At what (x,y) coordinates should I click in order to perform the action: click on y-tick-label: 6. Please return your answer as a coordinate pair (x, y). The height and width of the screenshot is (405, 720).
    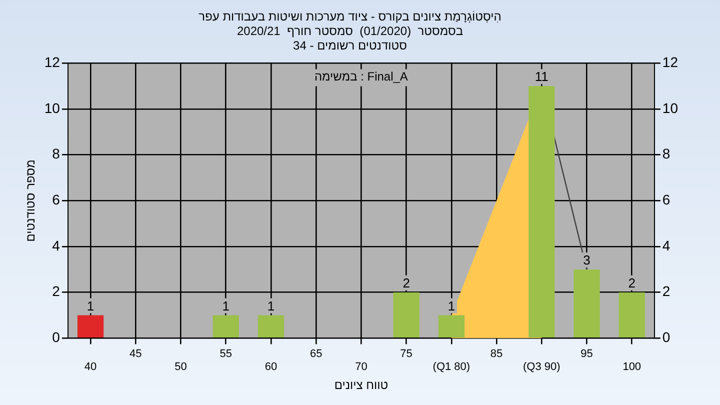
    Looking at the image, I should click on (56, 200).